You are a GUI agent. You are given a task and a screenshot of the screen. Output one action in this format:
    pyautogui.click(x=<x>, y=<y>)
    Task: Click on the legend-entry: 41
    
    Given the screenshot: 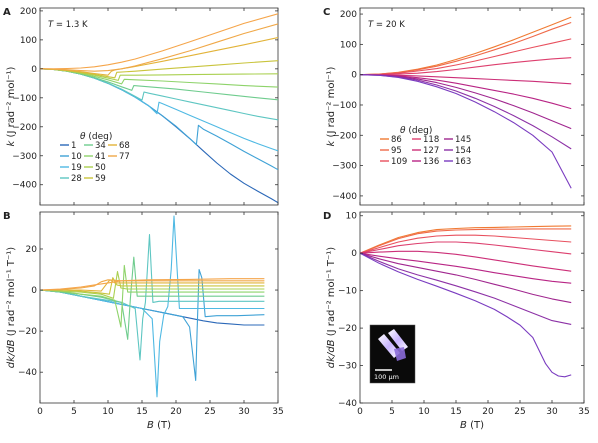 What is the action you would take?
    pyautogui.click(x=100, y=157)
    